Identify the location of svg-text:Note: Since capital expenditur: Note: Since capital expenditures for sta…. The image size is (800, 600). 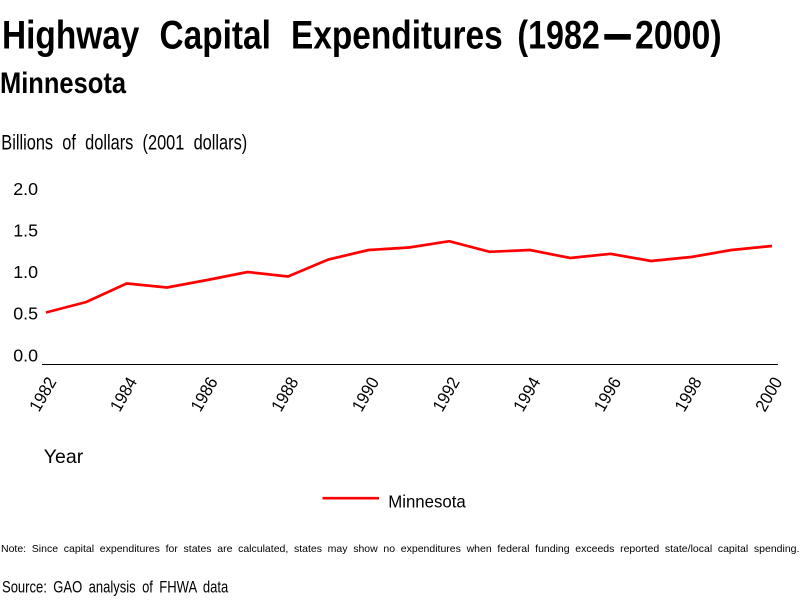
(400, 549).